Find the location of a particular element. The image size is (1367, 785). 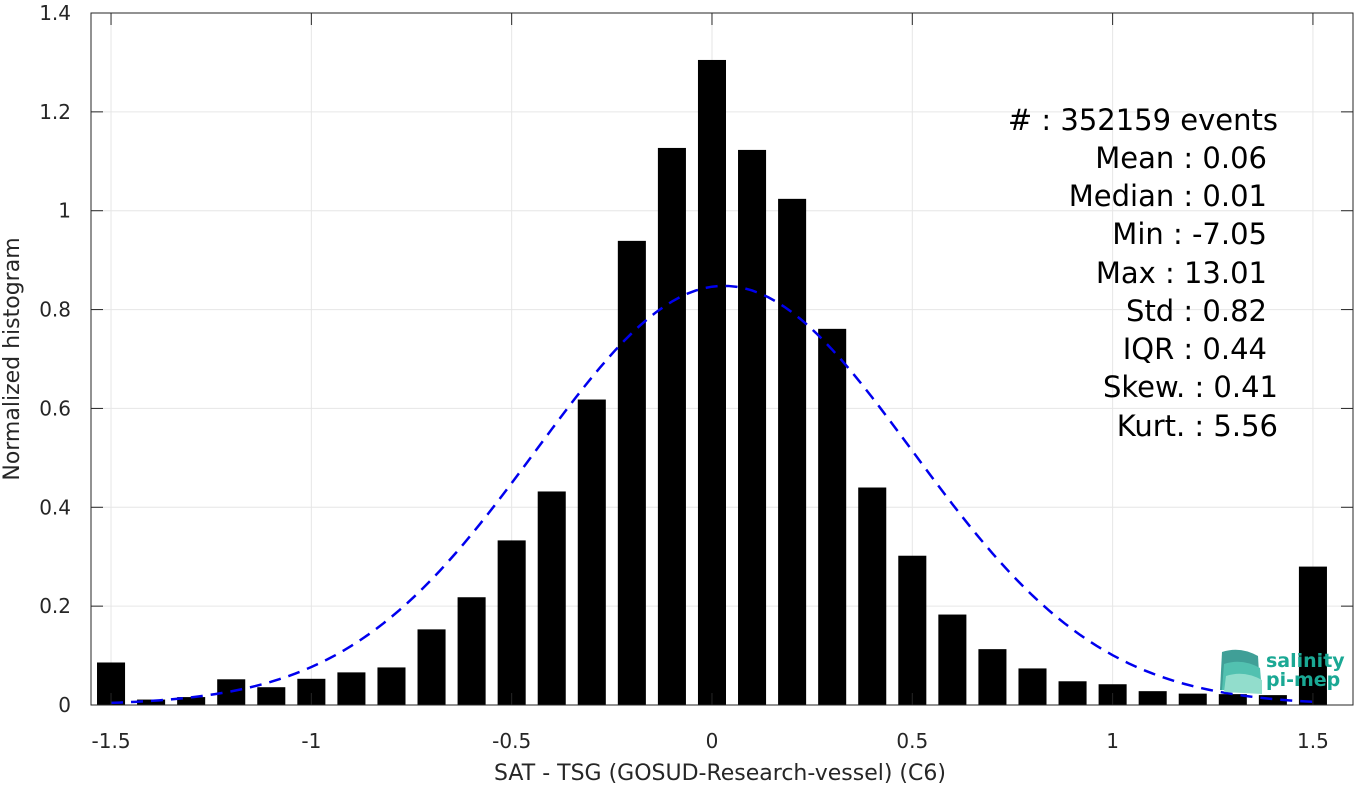

stat-max: Max : 13.01 is located at coordinates (1181, 273).